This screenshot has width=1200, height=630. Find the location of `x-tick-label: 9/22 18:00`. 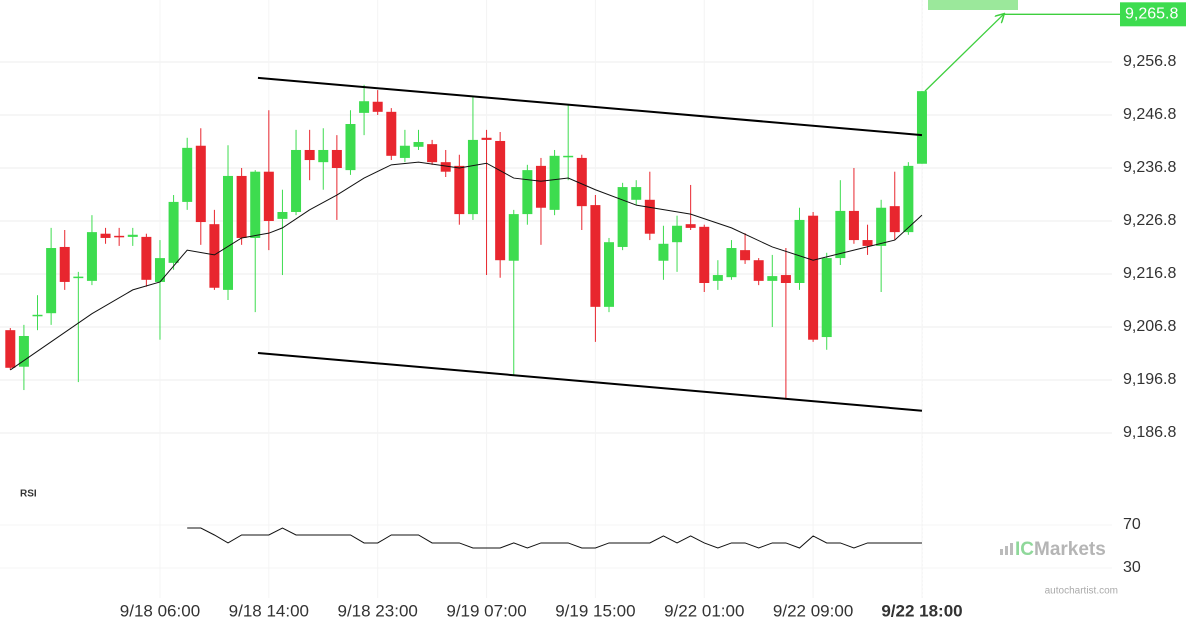

x-tick-label: 9/22 18:00 is located at coordinates (921, 610).